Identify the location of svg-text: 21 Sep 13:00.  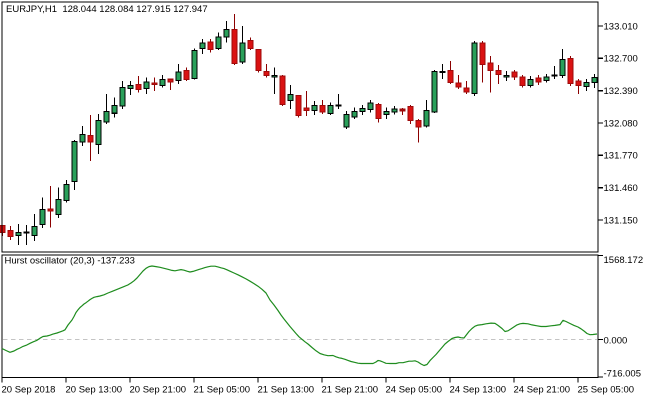
(286, 390).